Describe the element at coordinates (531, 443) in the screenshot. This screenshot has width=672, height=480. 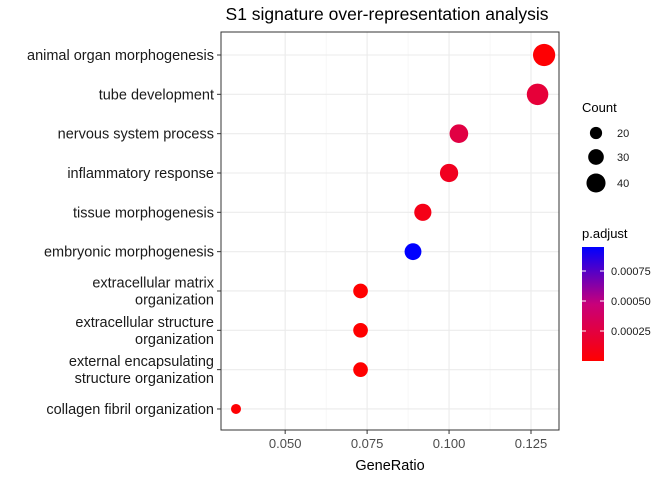
I see `x-tick-label: 0.125` at that location.